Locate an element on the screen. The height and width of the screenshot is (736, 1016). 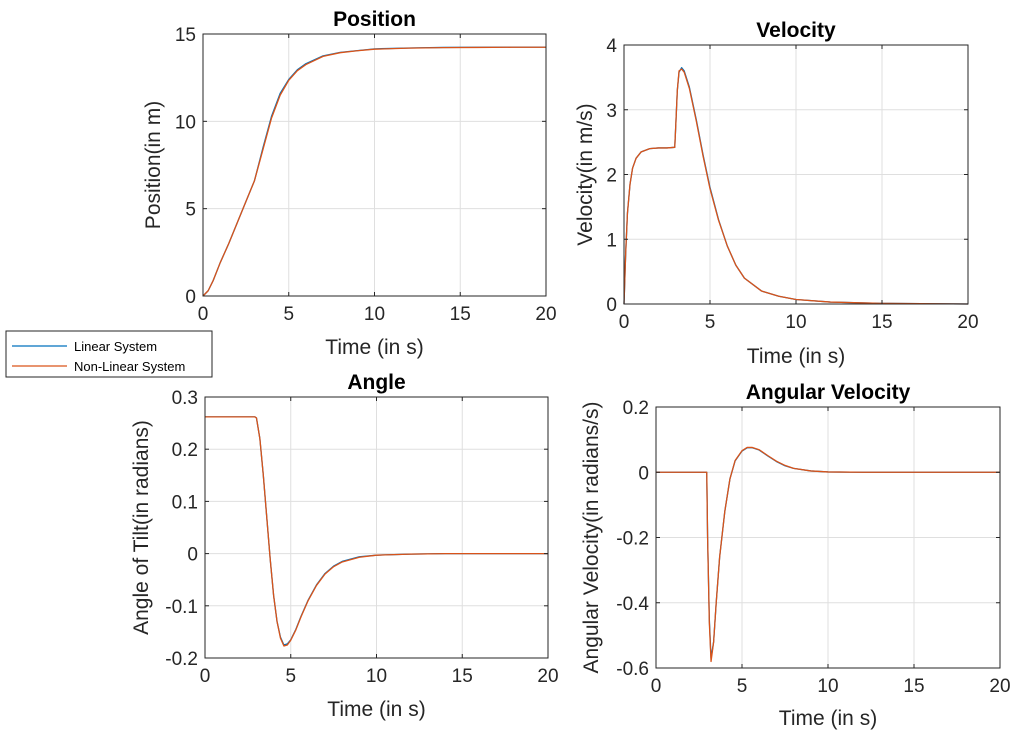
legend-label-linear: Linear System is located at coordinates (115, 346).